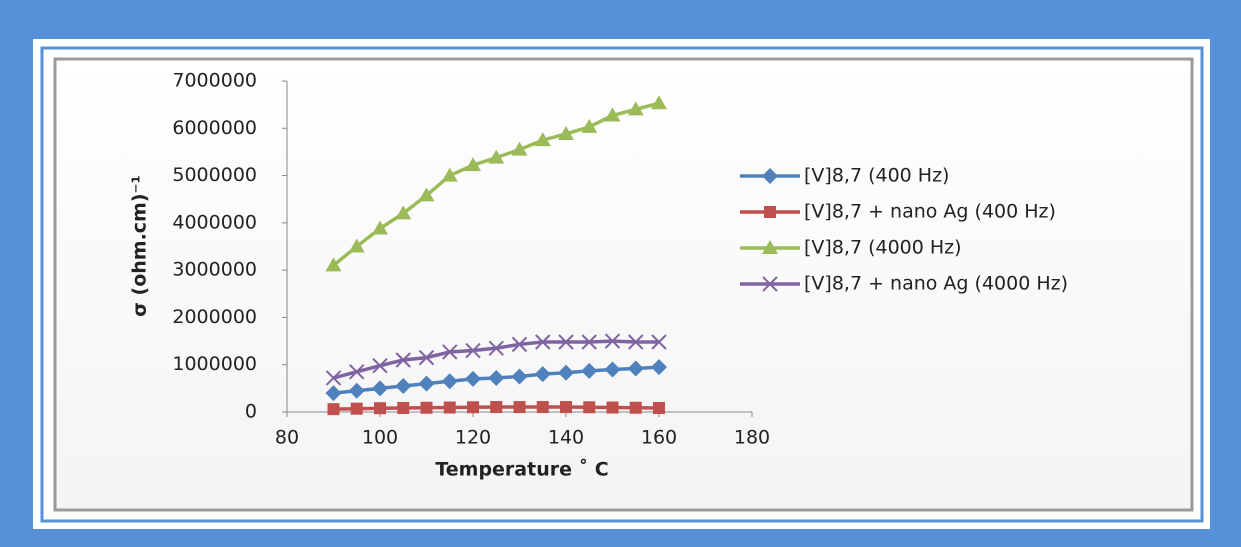 Image resolution: width=1241 pixels, height=547 pixels. What do you see at coordinates (214, 175) in the screenshot?
I see `y-tick-label: 5000000` at bounding box center [214, 175].